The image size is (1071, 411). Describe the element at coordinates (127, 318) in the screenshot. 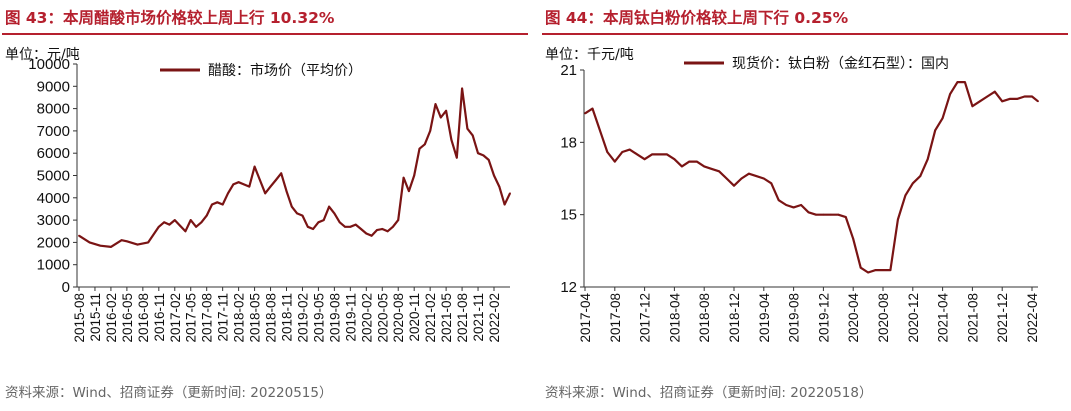

I see `x-tick-label: 2016-05` at that location.